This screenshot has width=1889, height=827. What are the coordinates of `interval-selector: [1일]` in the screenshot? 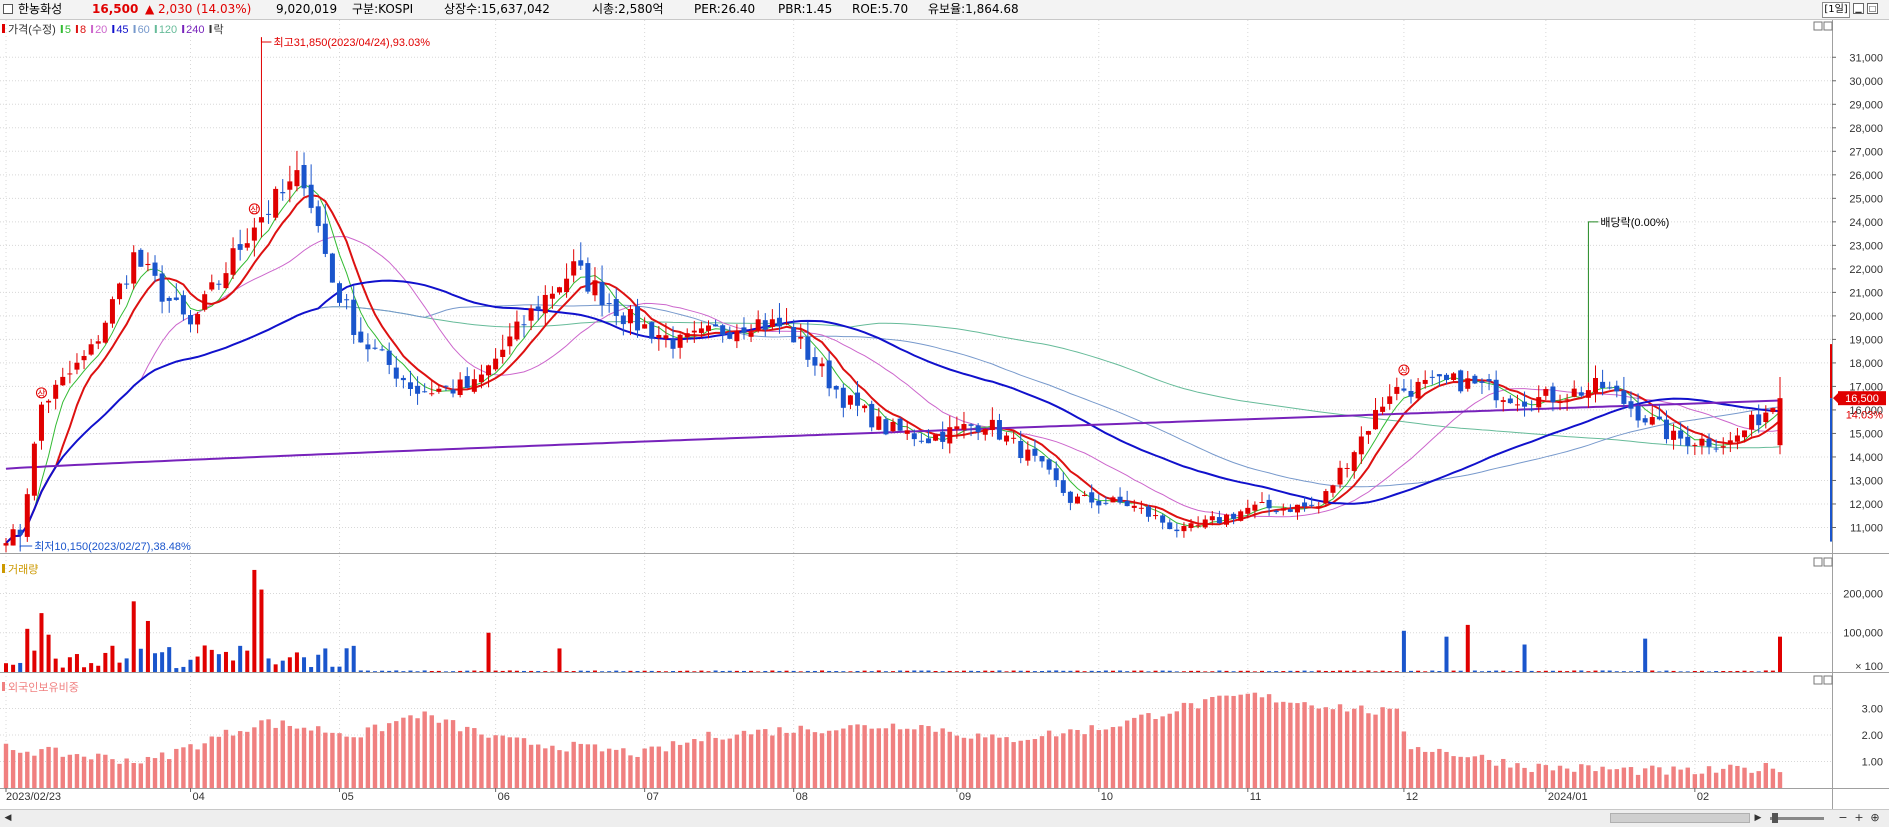 It's located at (1836, 10).